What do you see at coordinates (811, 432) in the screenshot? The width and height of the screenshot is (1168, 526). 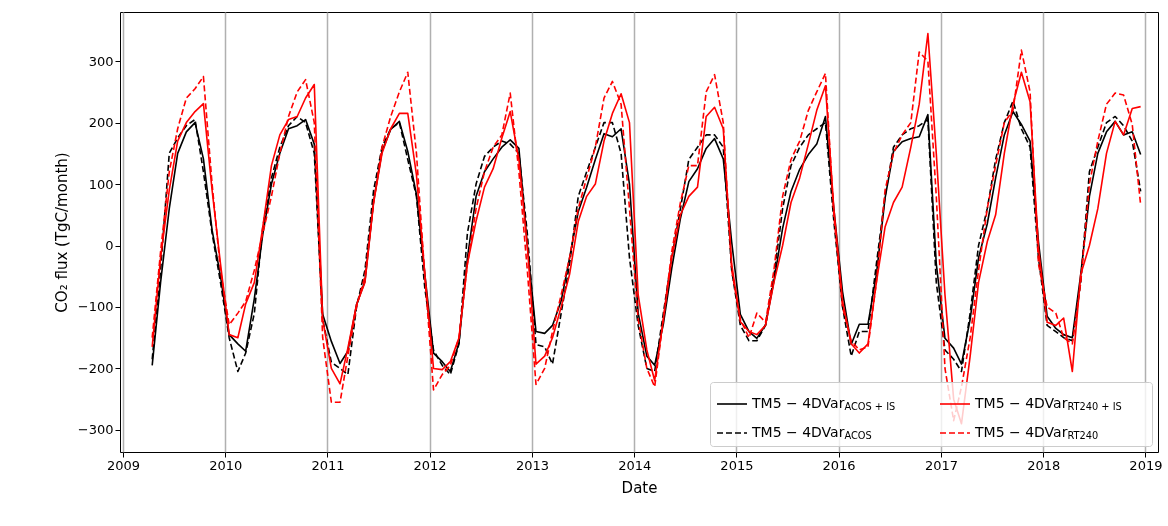 I see `legend-label: TM5 − 4DVar$_{ACOS}$` at bounding box center [811, 432].